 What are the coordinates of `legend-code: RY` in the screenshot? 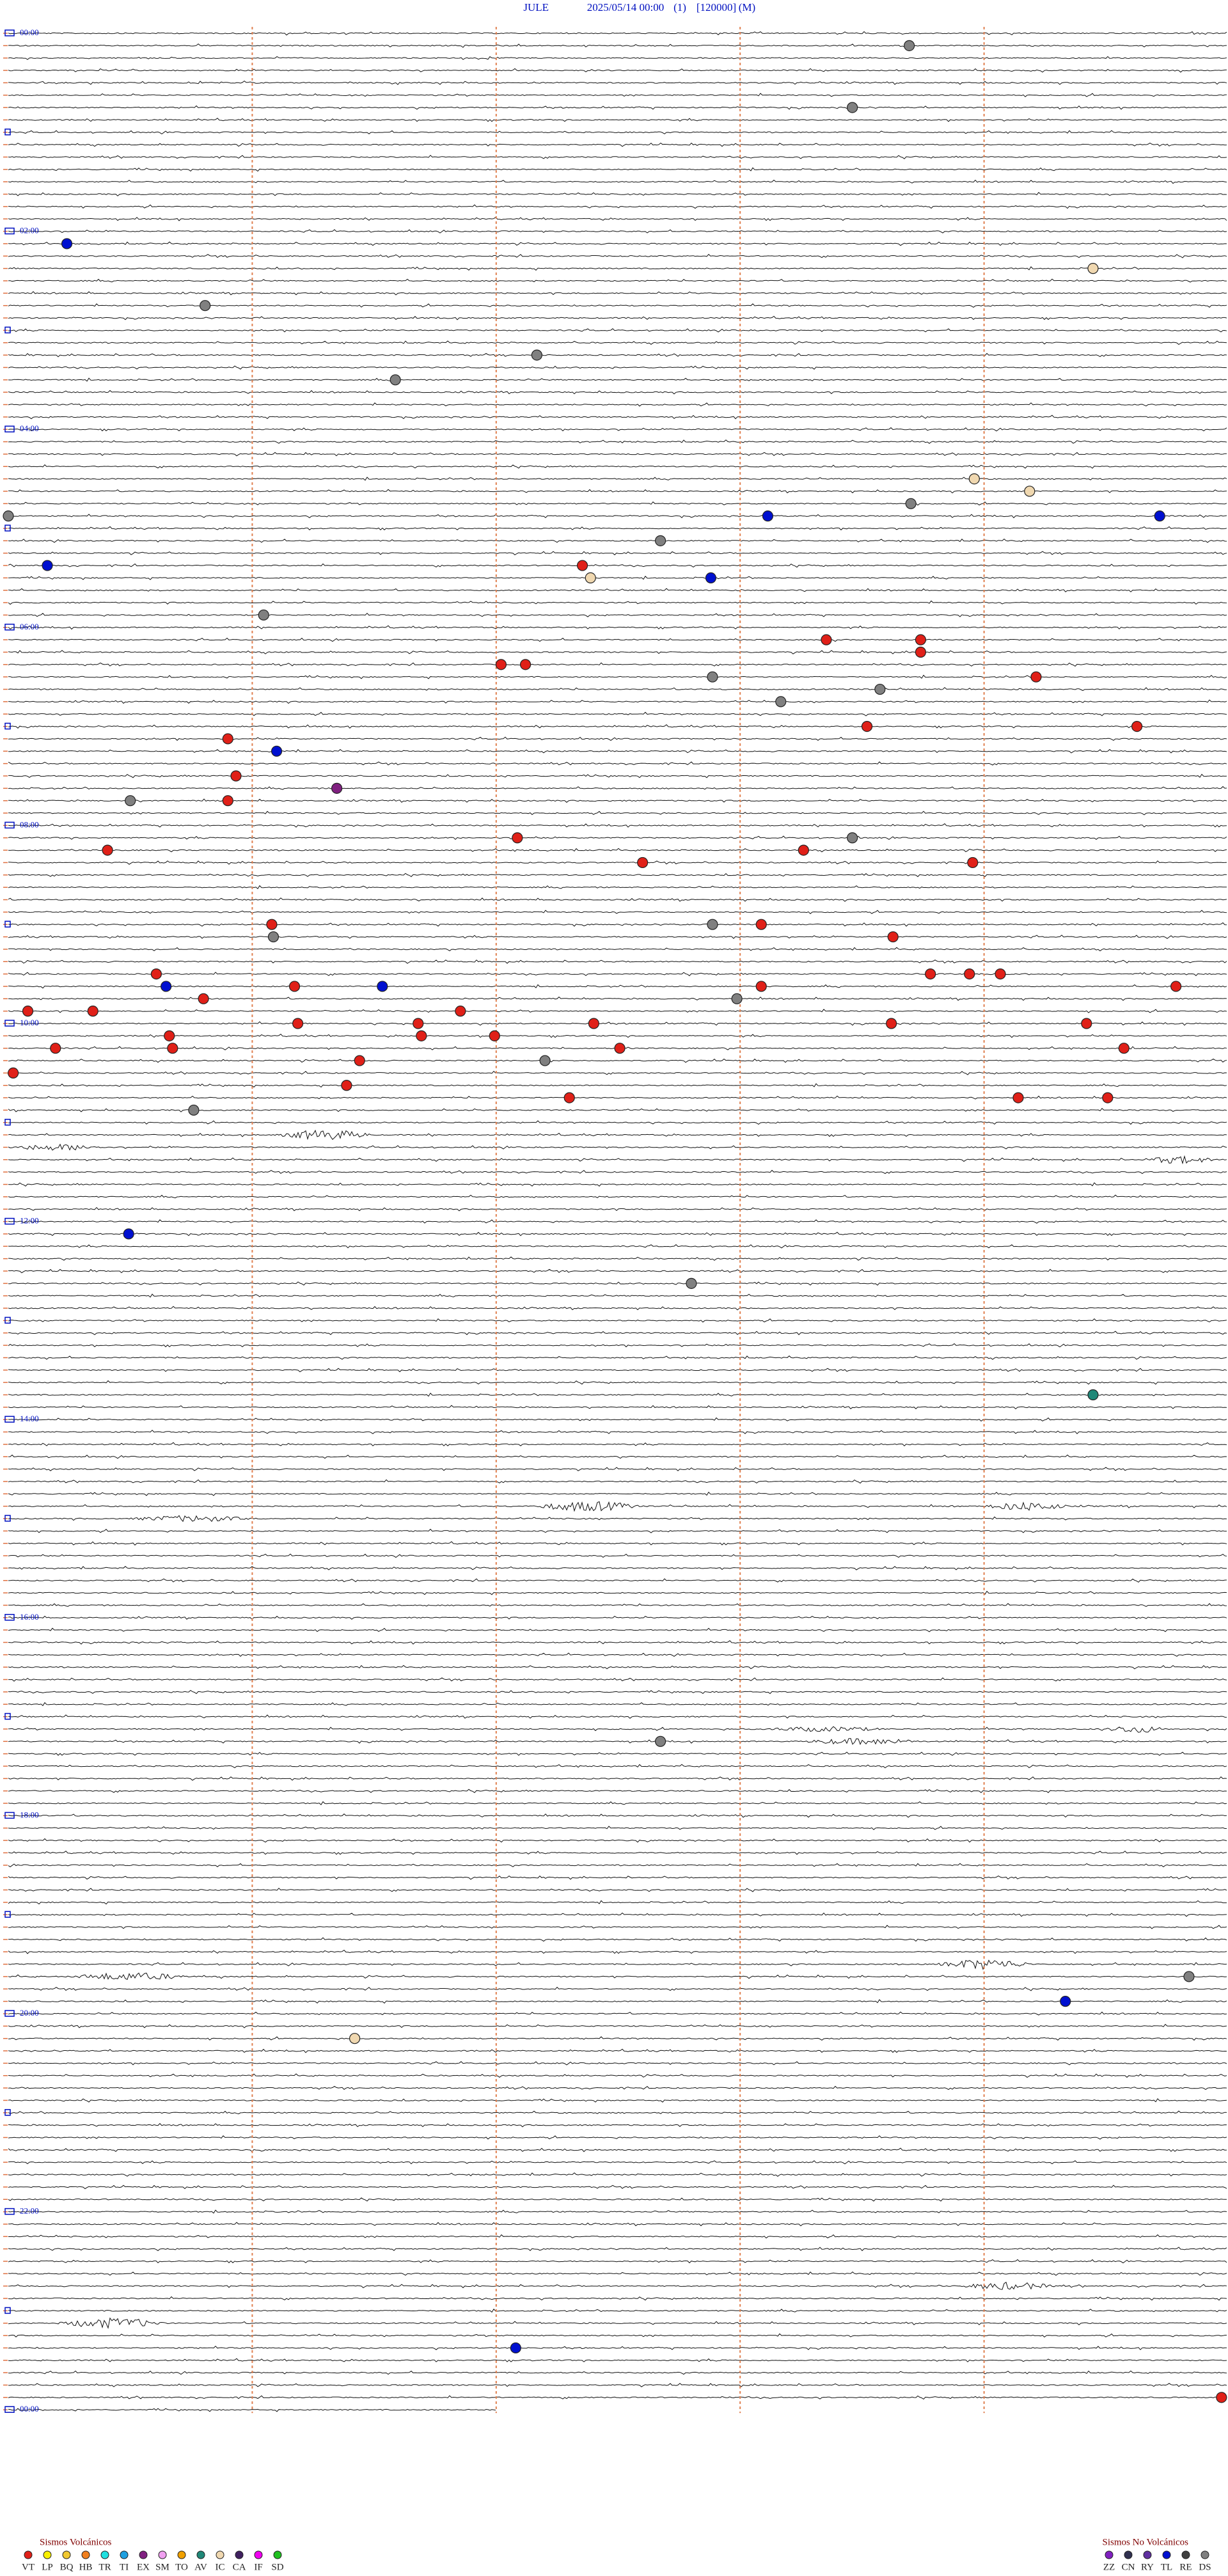 It's located at (1147, 2567).